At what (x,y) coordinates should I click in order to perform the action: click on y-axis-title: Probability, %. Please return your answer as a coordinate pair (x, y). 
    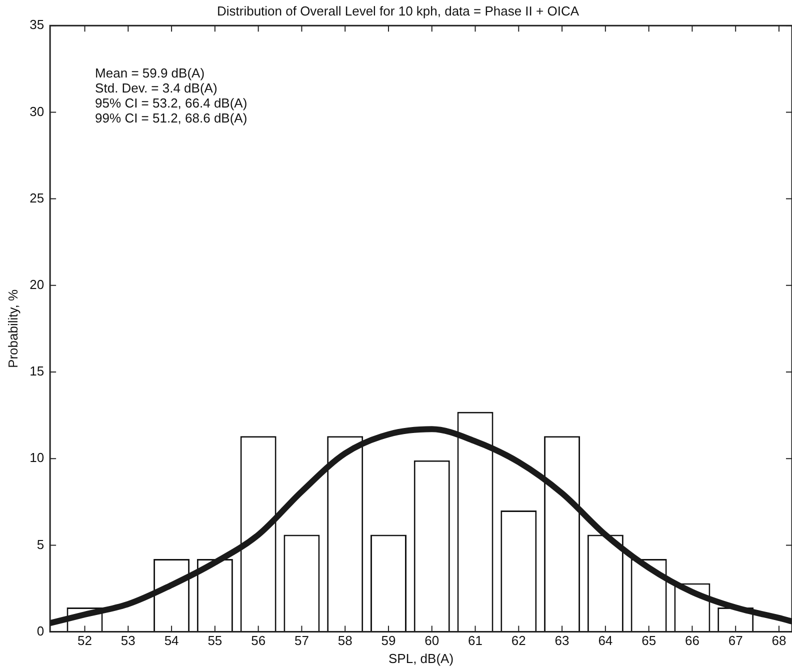
    Looking at the image, I should click on (12, 328).